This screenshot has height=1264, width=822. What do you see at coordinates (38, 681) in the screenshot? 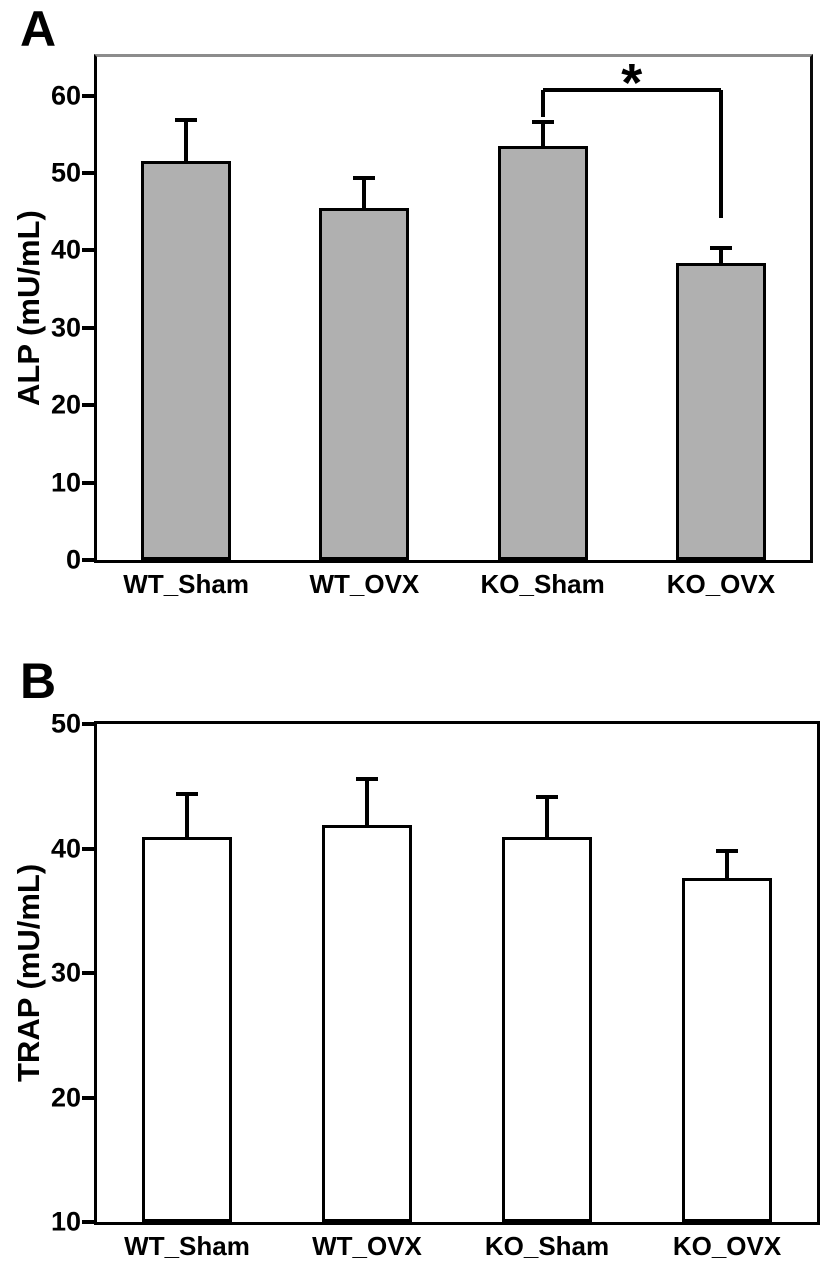
I see `panel-b-letter: B` at bounding box center [38, 681].